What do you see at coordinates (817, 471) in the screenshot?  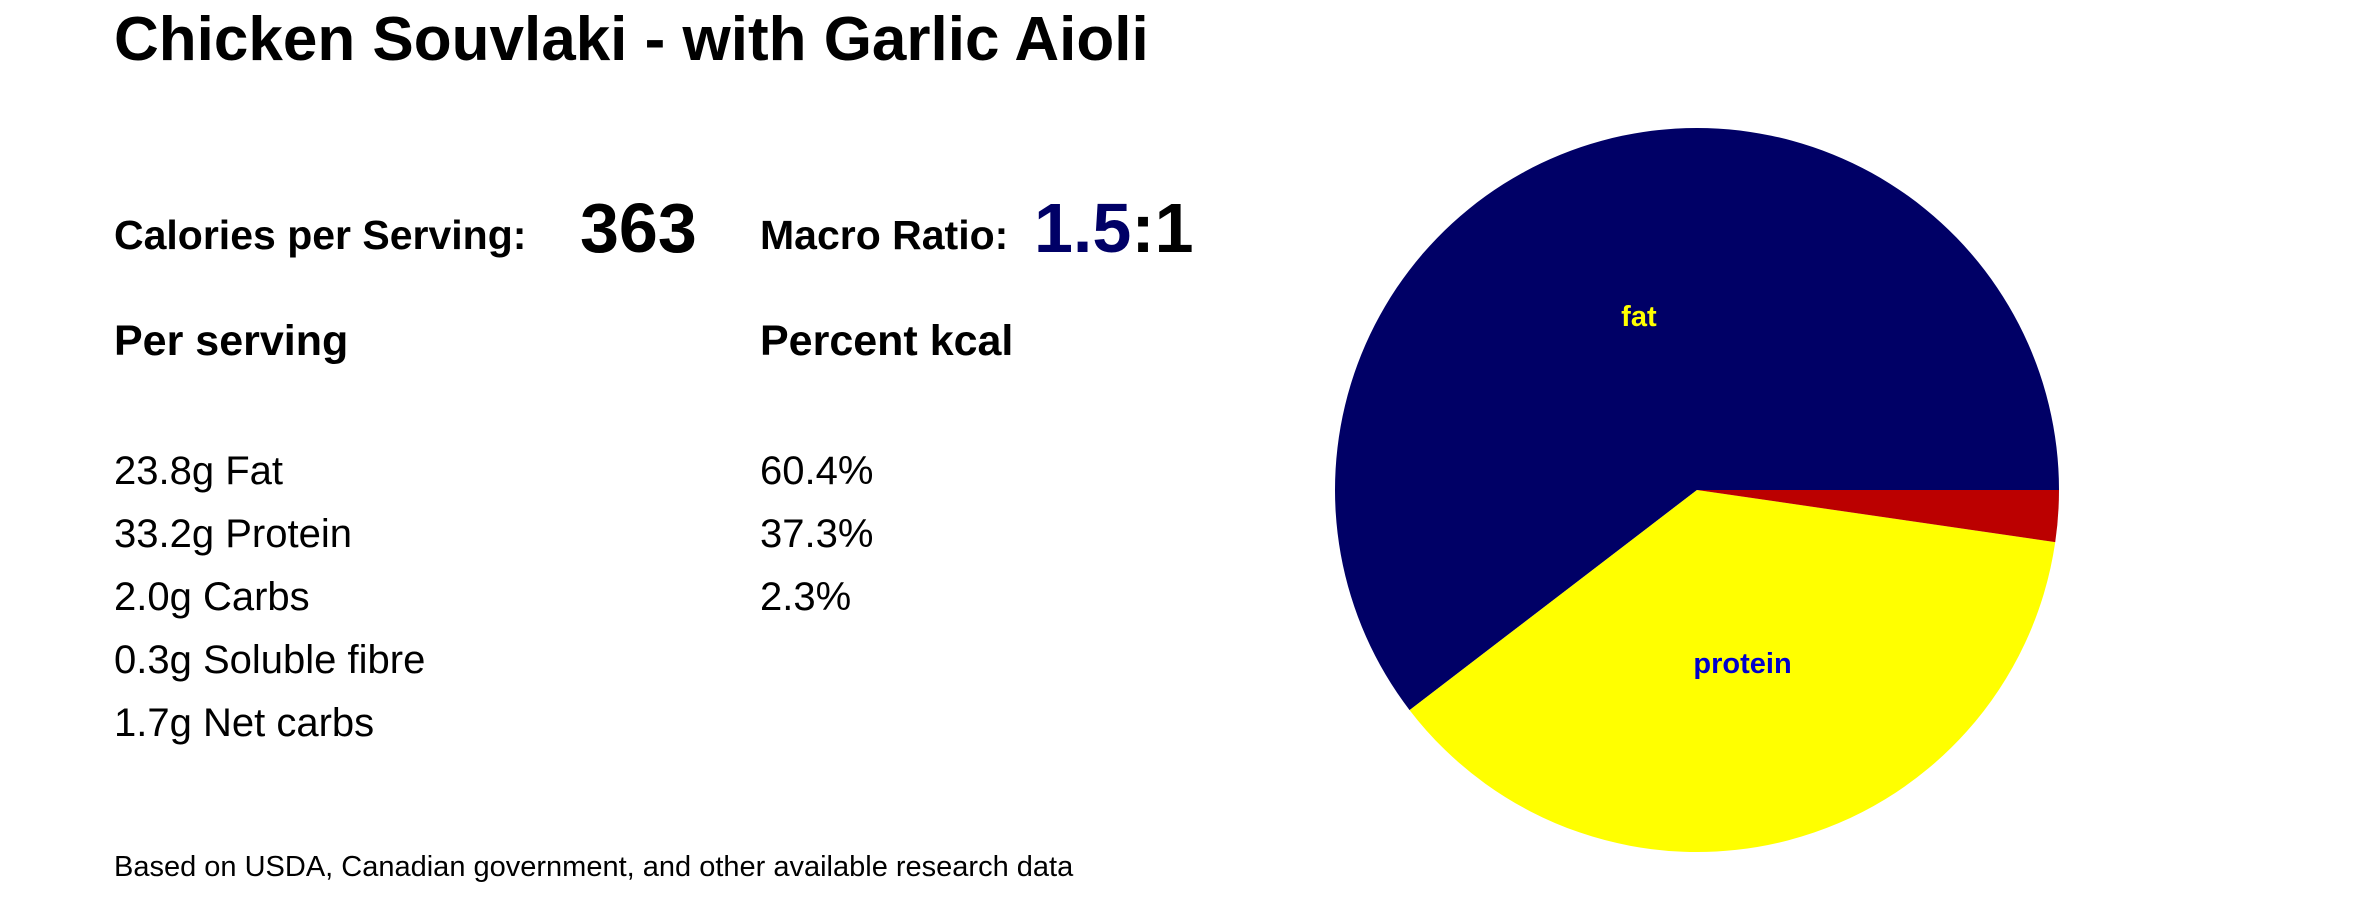 I see `percent-fat: 60.4%` at bounding box center [817, 471].